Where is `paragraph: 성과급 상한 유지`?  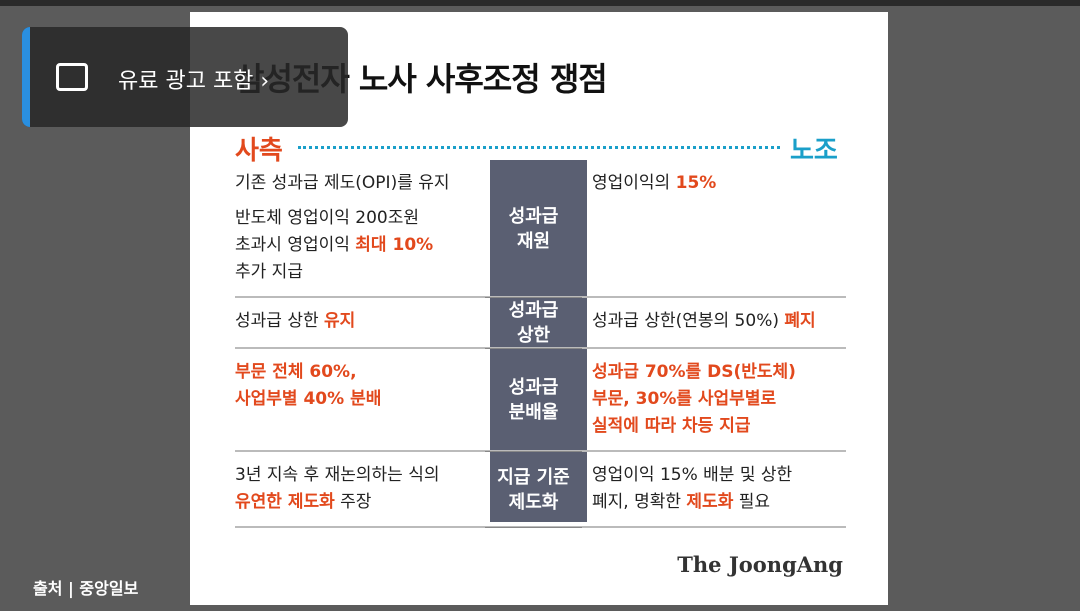 paragraph: 성과급 상한 유지 is located at coordinates (360, 321).